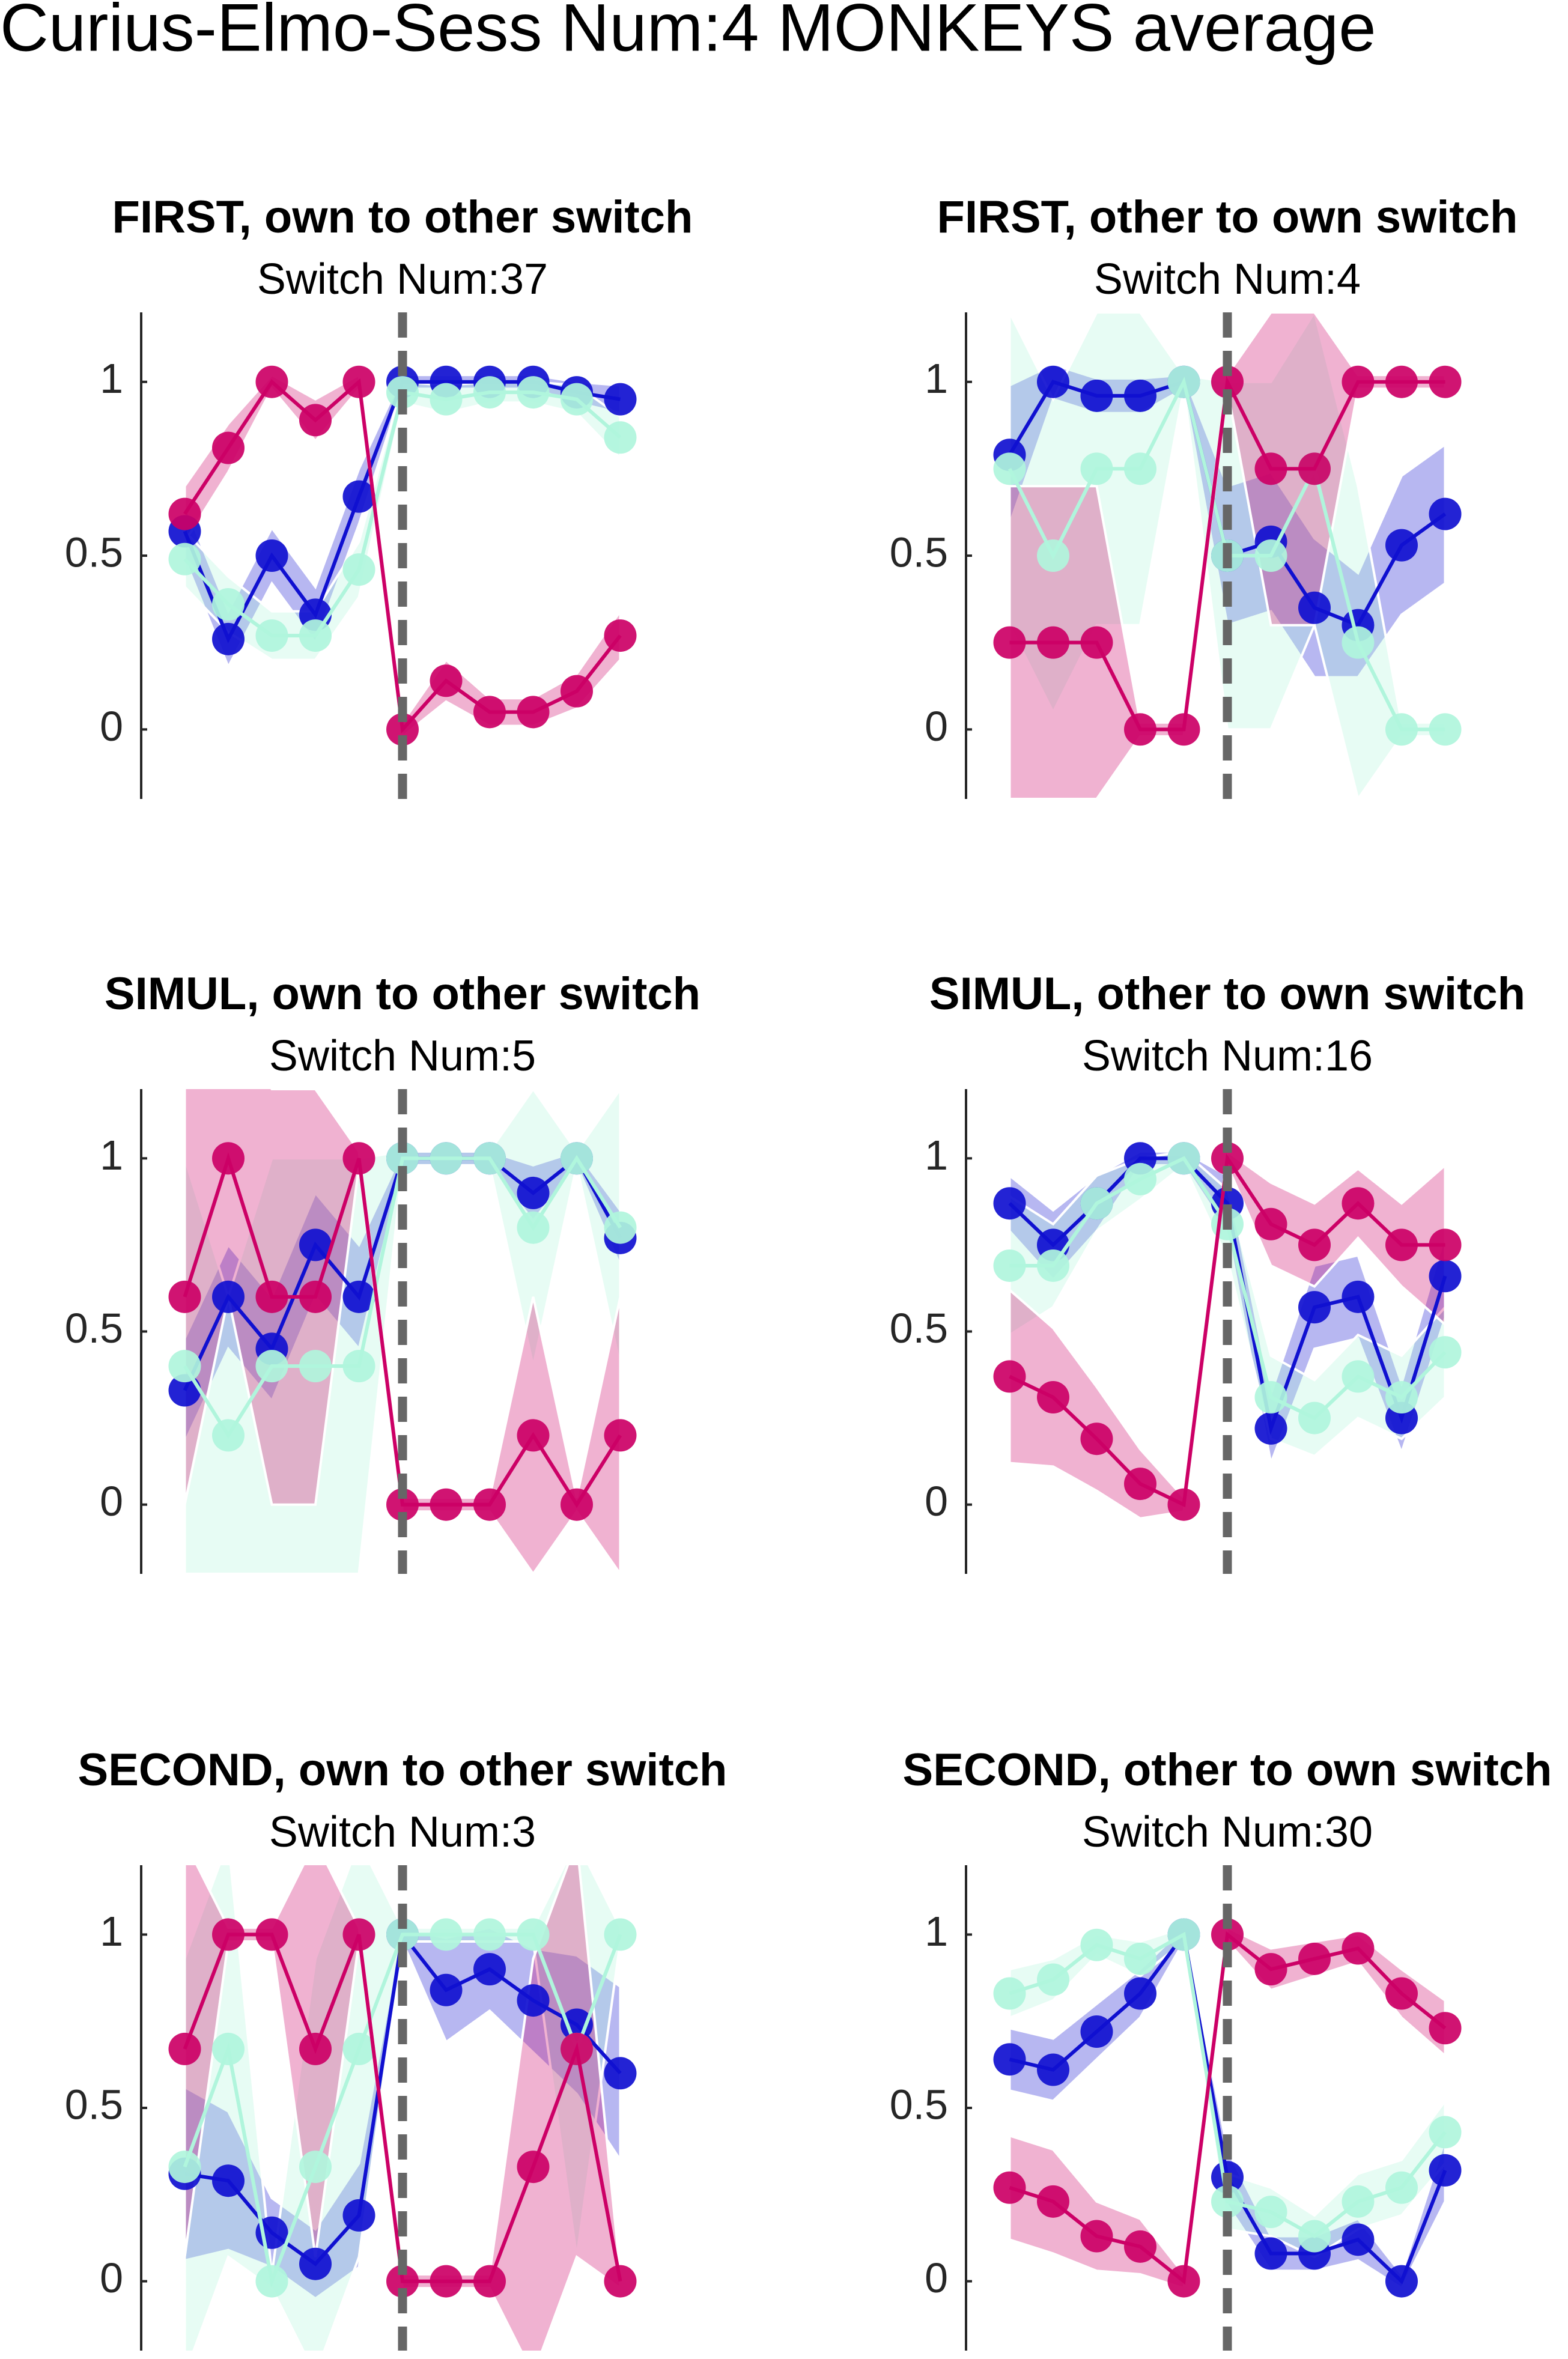  I want to click on subplot-title: SECOND, other to own switch, so click(1227, 1770).